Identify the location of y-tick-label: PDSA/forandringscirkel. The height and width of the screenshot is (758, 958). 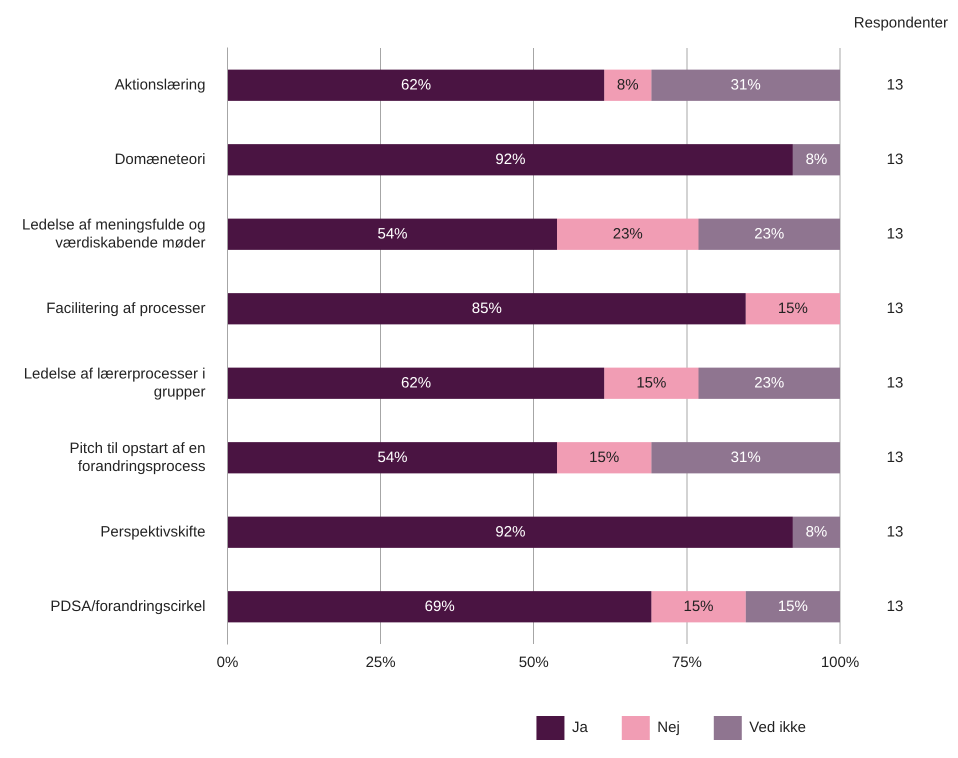
(128, 606).